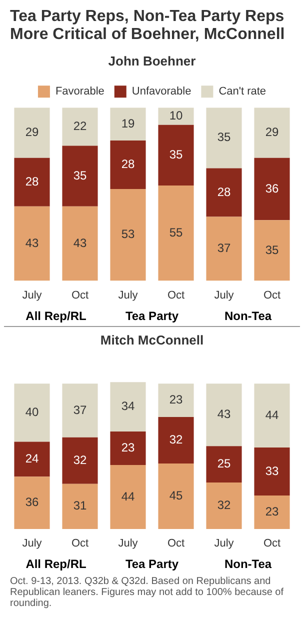 The width and height of the screenshot is (304, 628). I want to click on text: Oct. 9-13, 2013. Q32b & Q32d. Based on Republicans and Republican leaners. Figures may not add to 100% because of rounding., so click(147, 593).